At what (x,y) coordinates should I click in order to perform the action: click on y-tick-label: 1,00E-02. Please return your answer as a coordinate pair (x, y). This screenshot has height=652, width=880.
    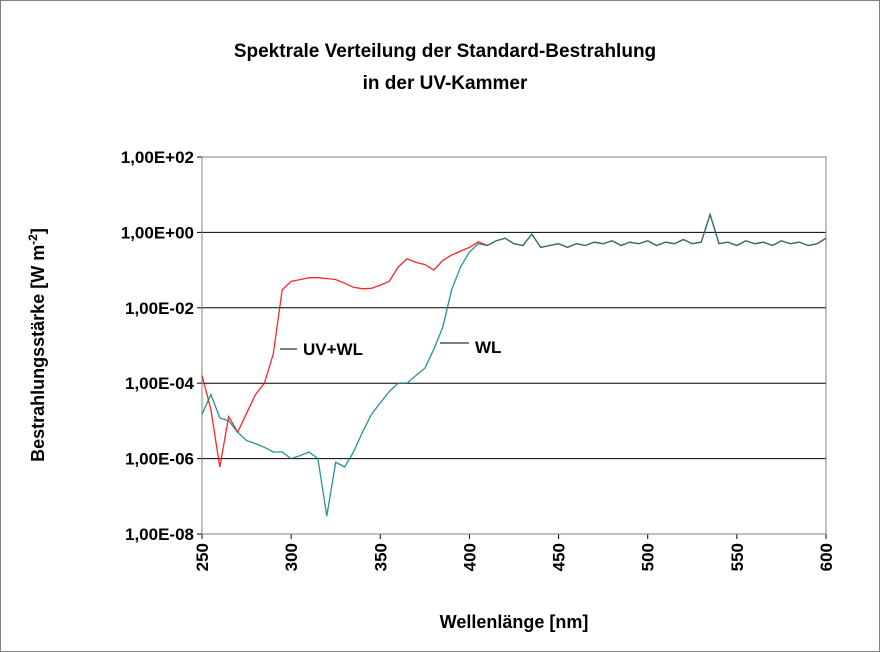
    Looking at the image, I should click on (159, 308).